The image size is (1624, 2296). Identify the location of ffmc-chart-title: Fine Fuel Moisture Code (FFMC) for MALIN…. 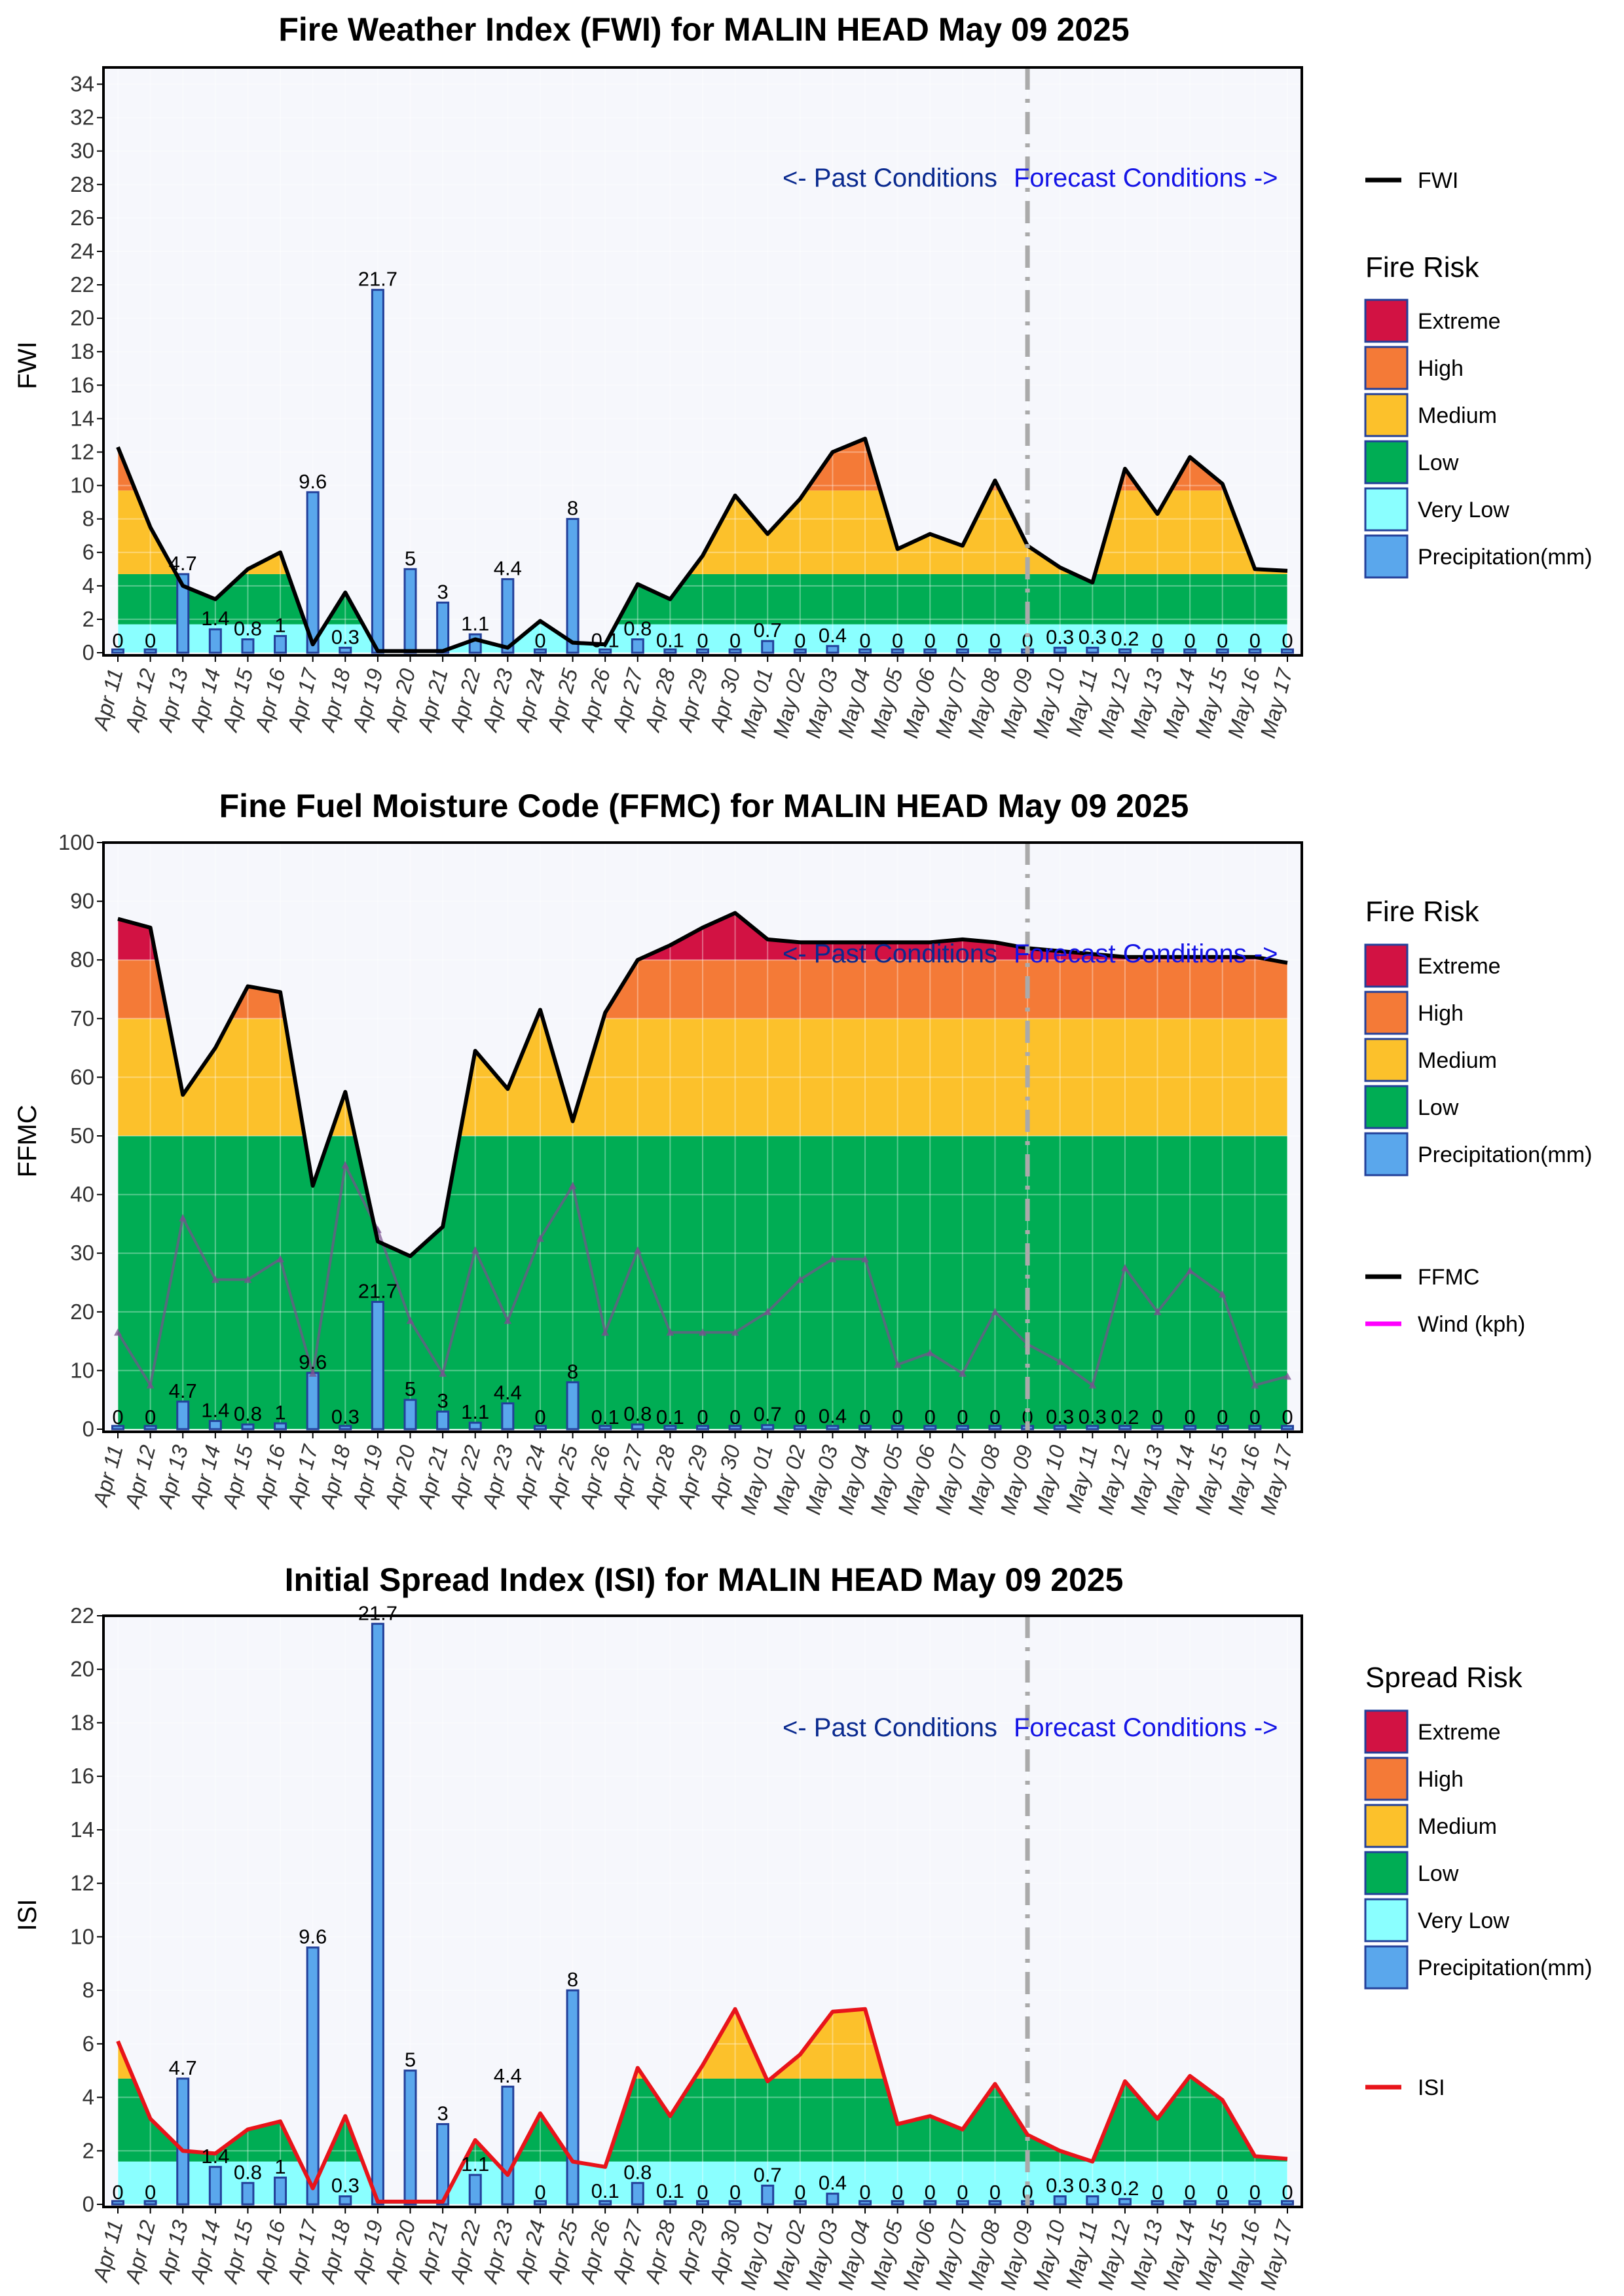
(704, 806).